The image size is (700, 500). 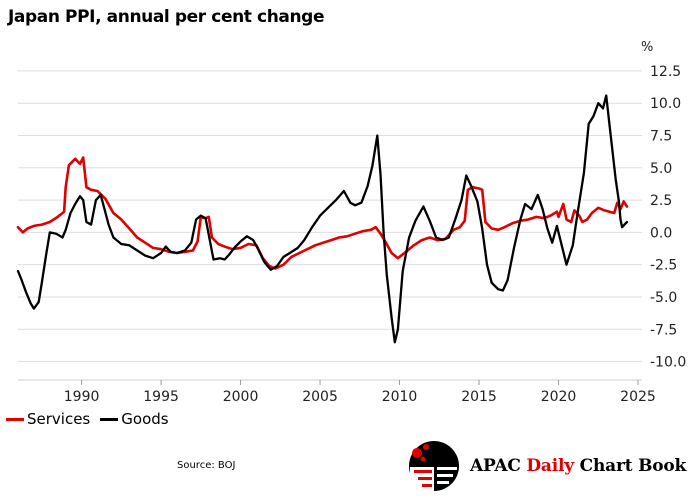 I want to click on y-tick-label: -2.5, so click(x=663, y=266).